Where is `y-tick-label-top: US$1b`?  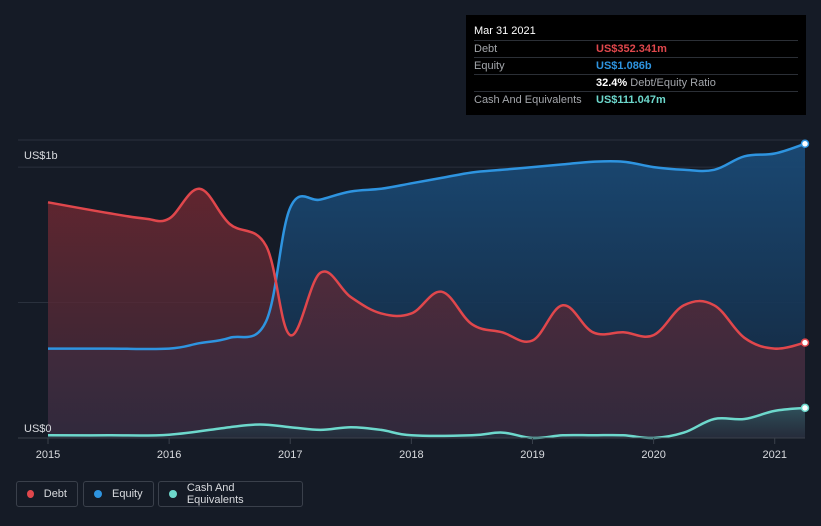
y-tick-label-top: US$1b is located at coordinates (41, 156).